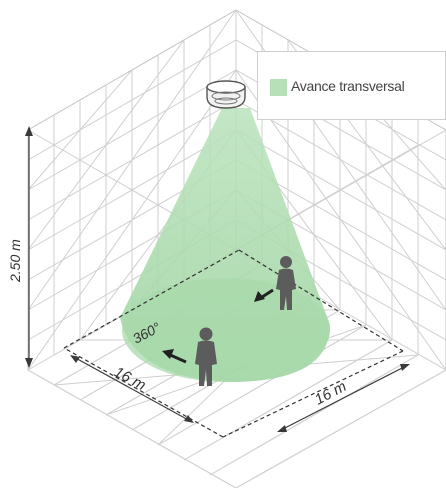  Describe the element at coordinates (129, 379) in the screenshot. I see `width-label-left: 16 m` at that location.